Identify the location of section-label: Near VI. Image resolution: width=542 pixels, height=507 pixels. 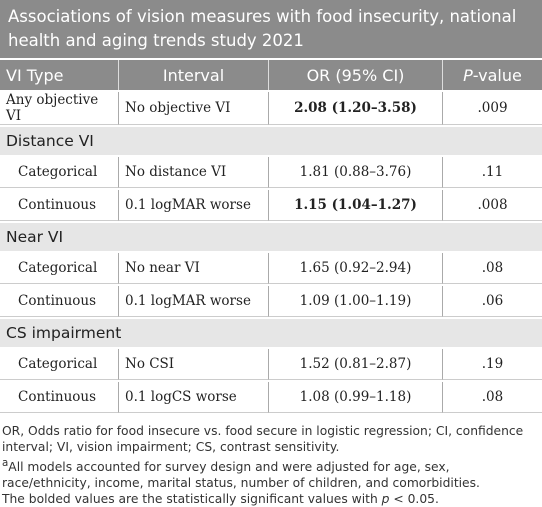
(271, 237).